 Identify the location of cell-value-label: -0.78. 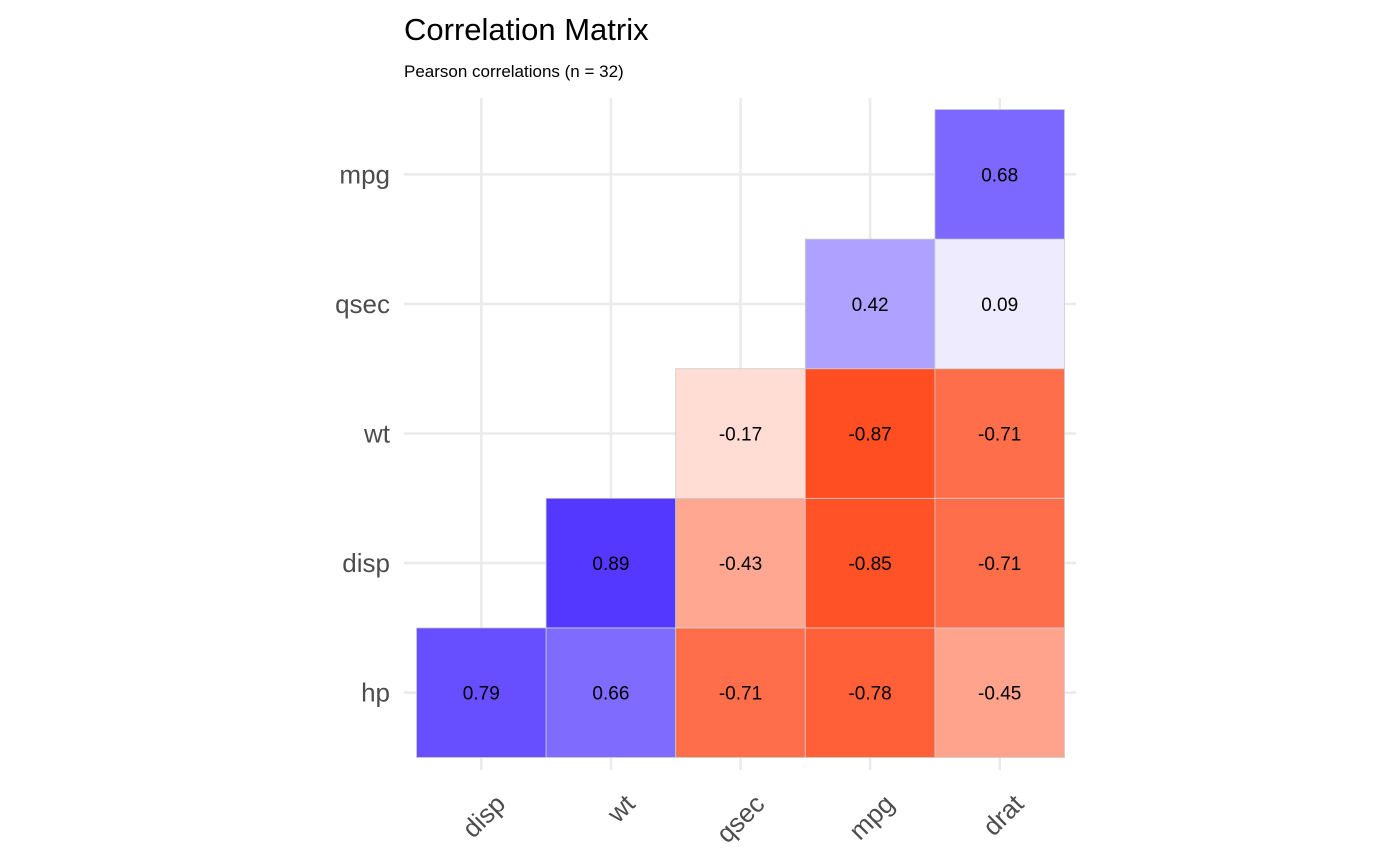
(869, 694).